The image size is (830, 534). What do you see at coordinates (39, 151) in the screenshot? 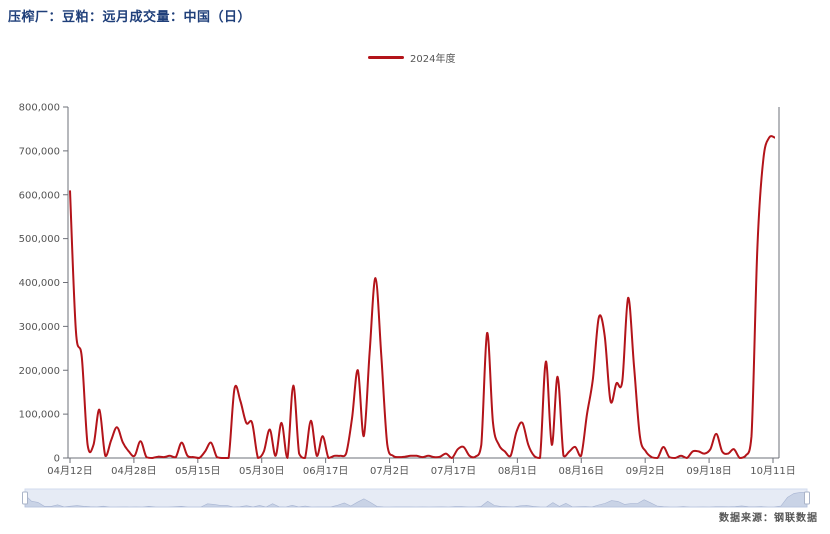
I see `y-tick-label: 700,000` at bounding box center [39, 151].